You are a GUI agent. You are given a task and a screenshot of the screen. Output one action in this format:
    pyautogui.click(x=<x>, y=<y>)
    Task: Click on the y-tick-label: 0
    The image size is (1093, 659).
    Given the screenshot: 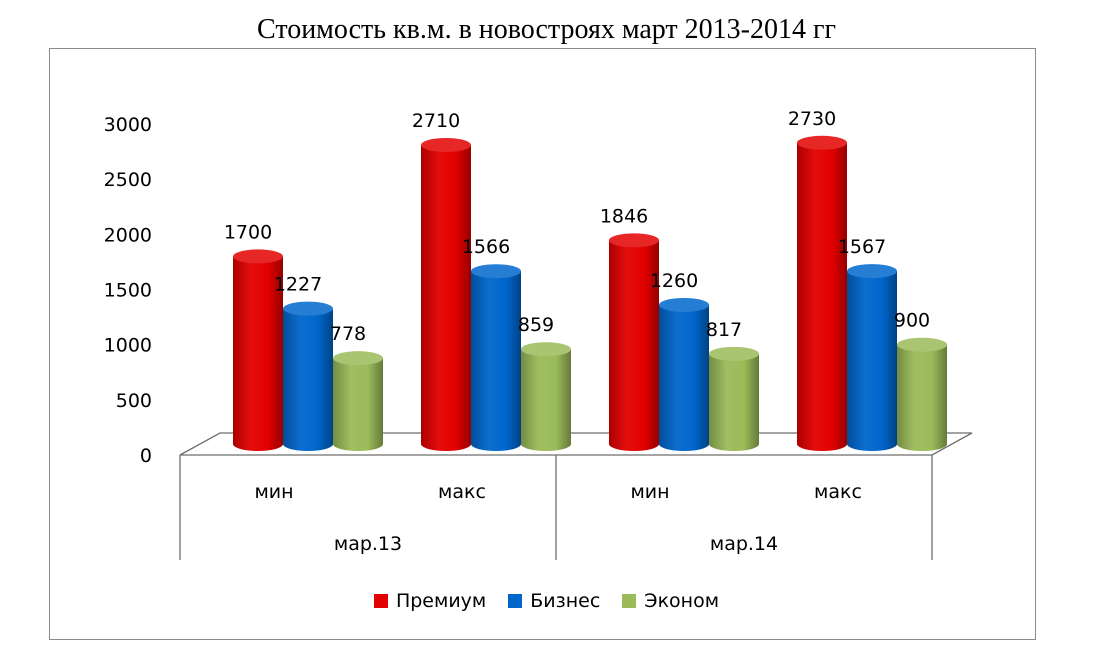 What is the action you would take?
    pyautogui.click(x=146, y=456)
    